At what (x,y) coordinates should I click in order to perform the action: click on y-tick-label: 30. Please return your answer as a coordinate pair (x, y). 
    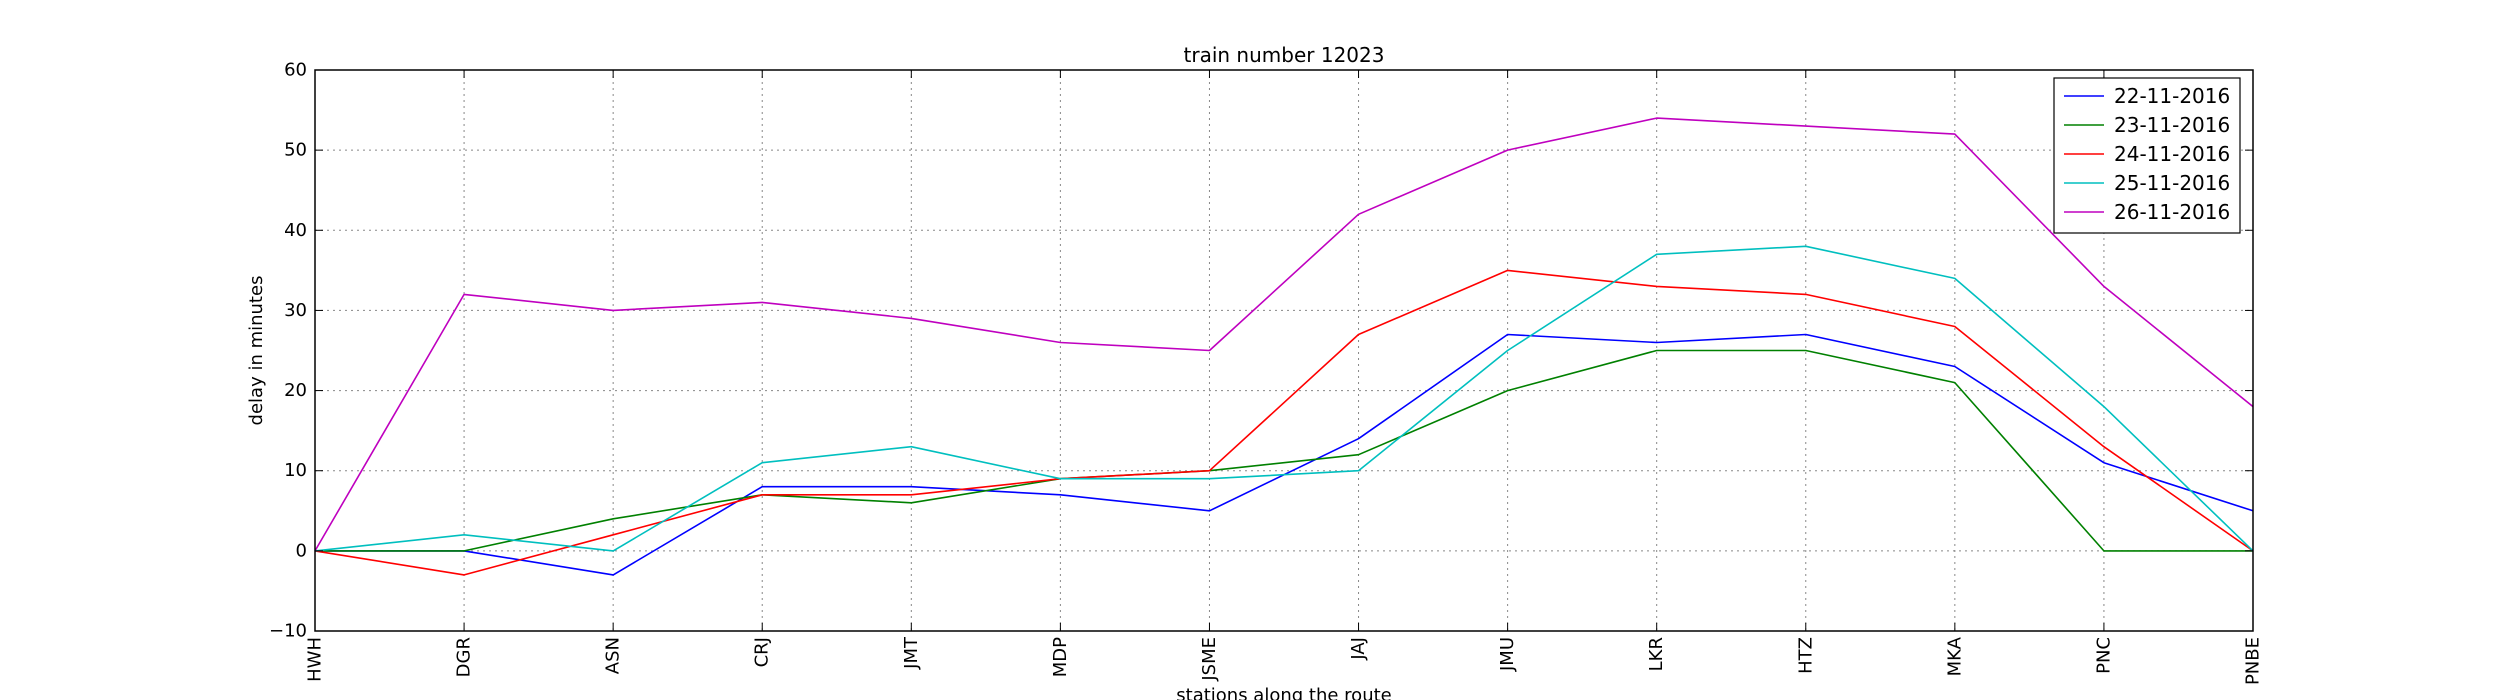
    Looking at the image, I should click on (295, 310).